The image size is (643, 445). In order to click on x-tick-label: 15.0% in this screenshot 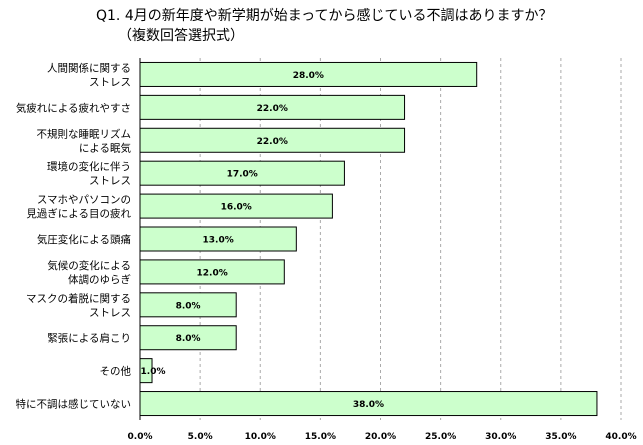, I will do `click(320, 437)`.